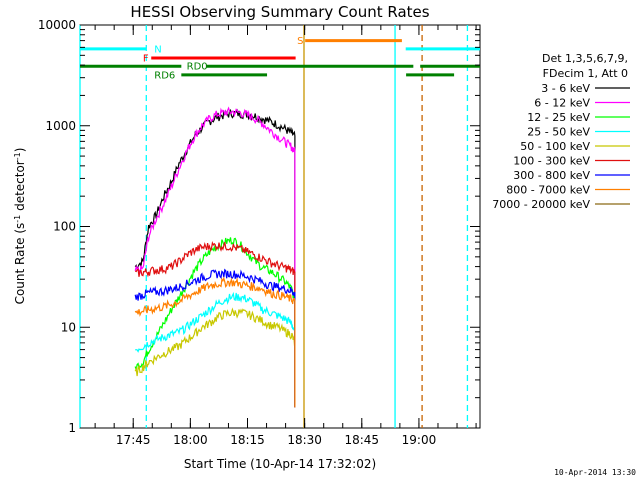 The height and width of the screenshot is (480, 640). What do you see at coordinates (361, 440) in the screenshot?
I see `x-tick-label-4: 18:45` at bounding box center [361, 440].